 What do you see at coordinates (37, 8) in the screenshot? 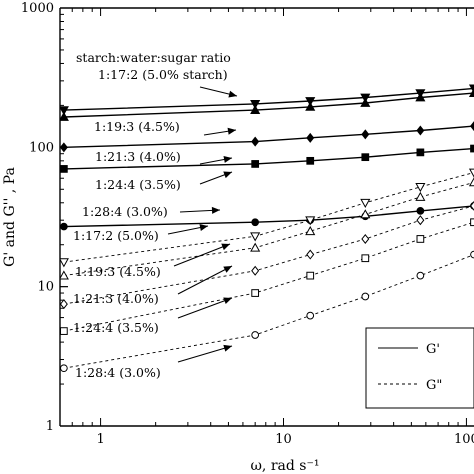
I see `y-tick-label: 1000` at bounding box center [37, 8].